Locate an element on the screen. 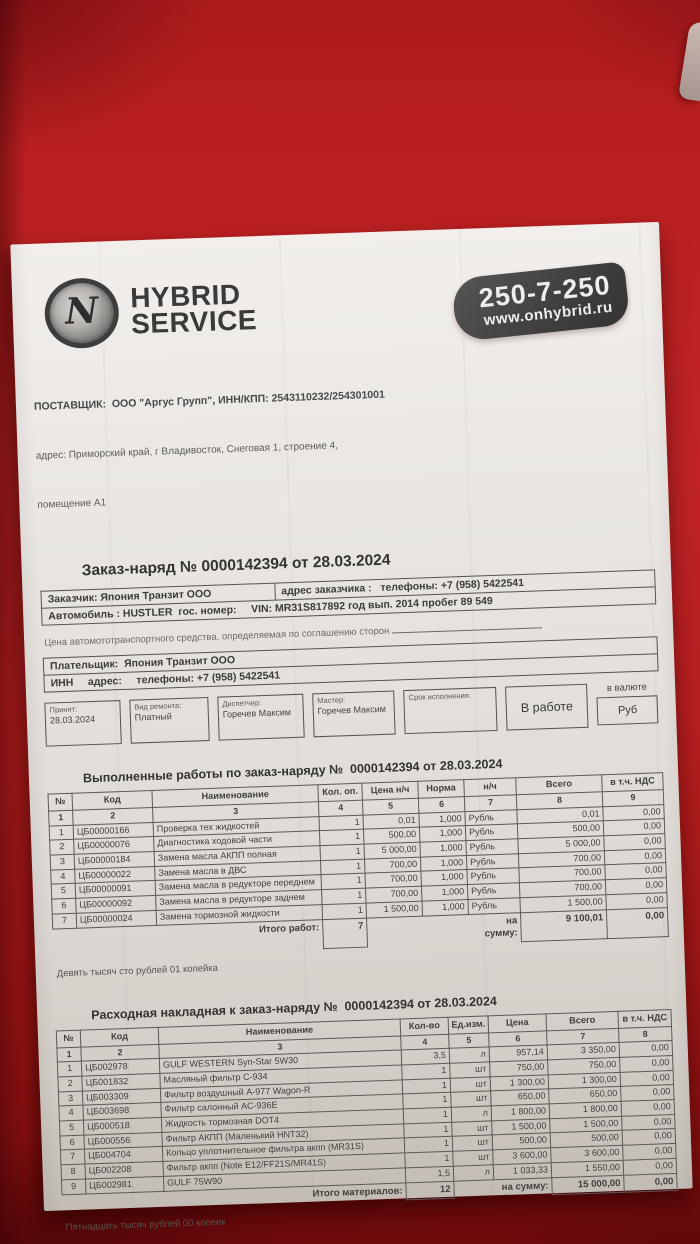  status-box-in-progress: В работе is located at coordinates (546, 707).